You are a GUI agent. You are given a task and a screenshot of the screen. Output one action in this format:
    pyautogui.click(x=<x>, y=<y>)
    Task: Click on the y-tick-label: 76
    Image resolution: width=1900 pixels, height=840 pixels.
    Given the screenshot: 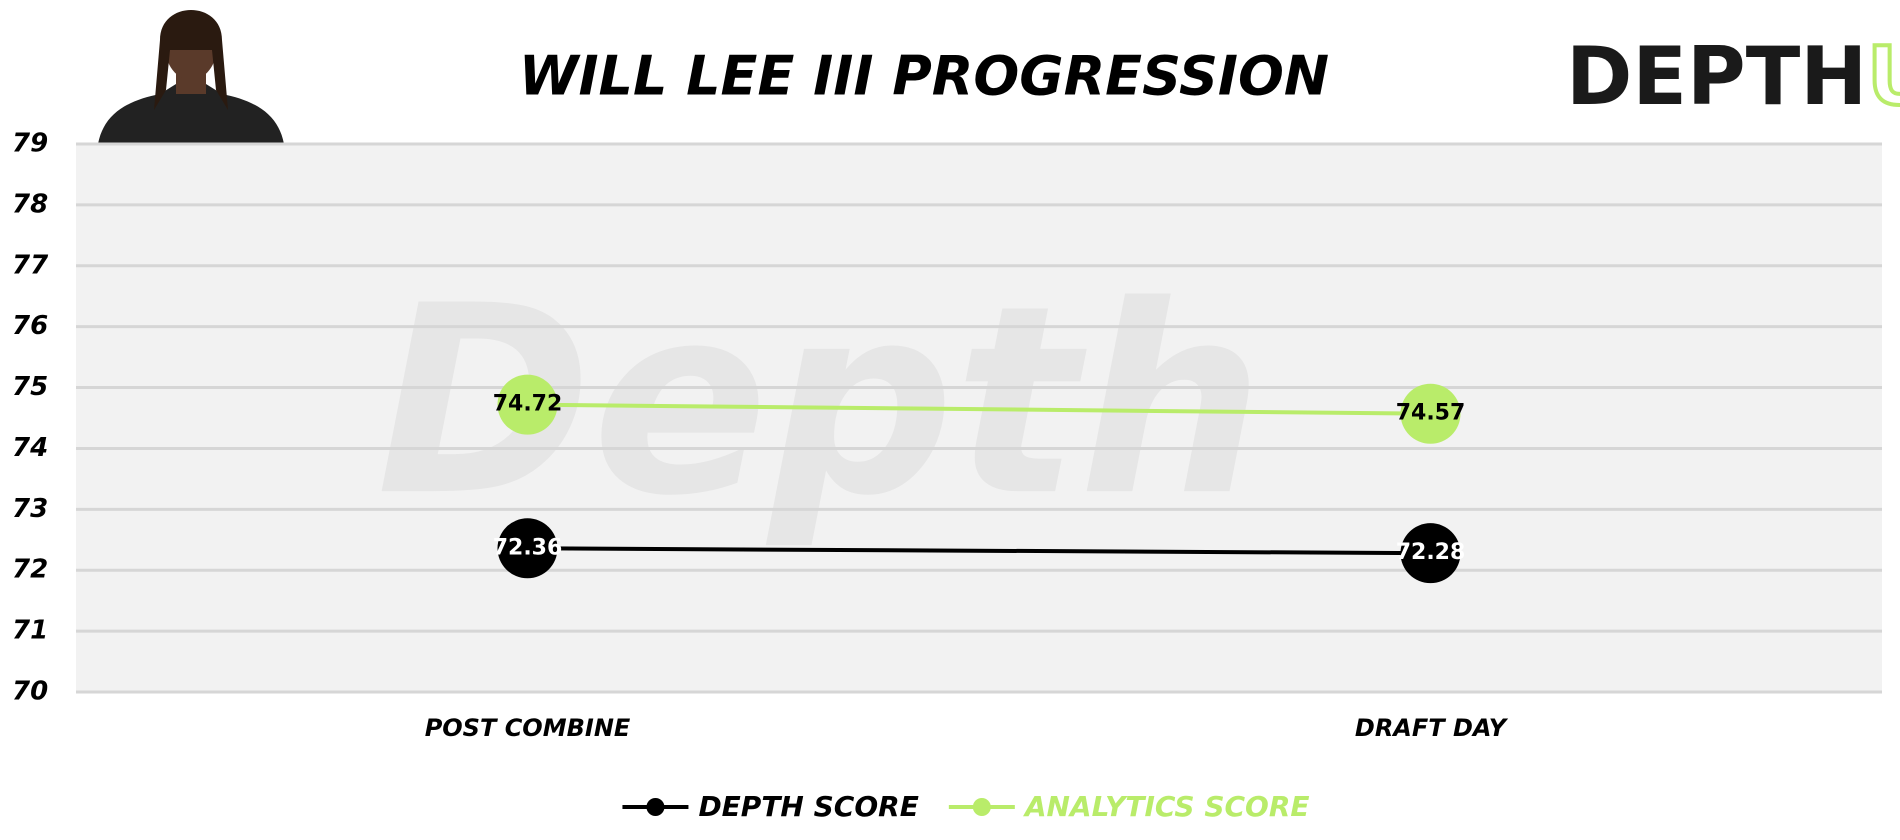 What is the action you would take?
    pyautogui.click(x=30, y=326)
    